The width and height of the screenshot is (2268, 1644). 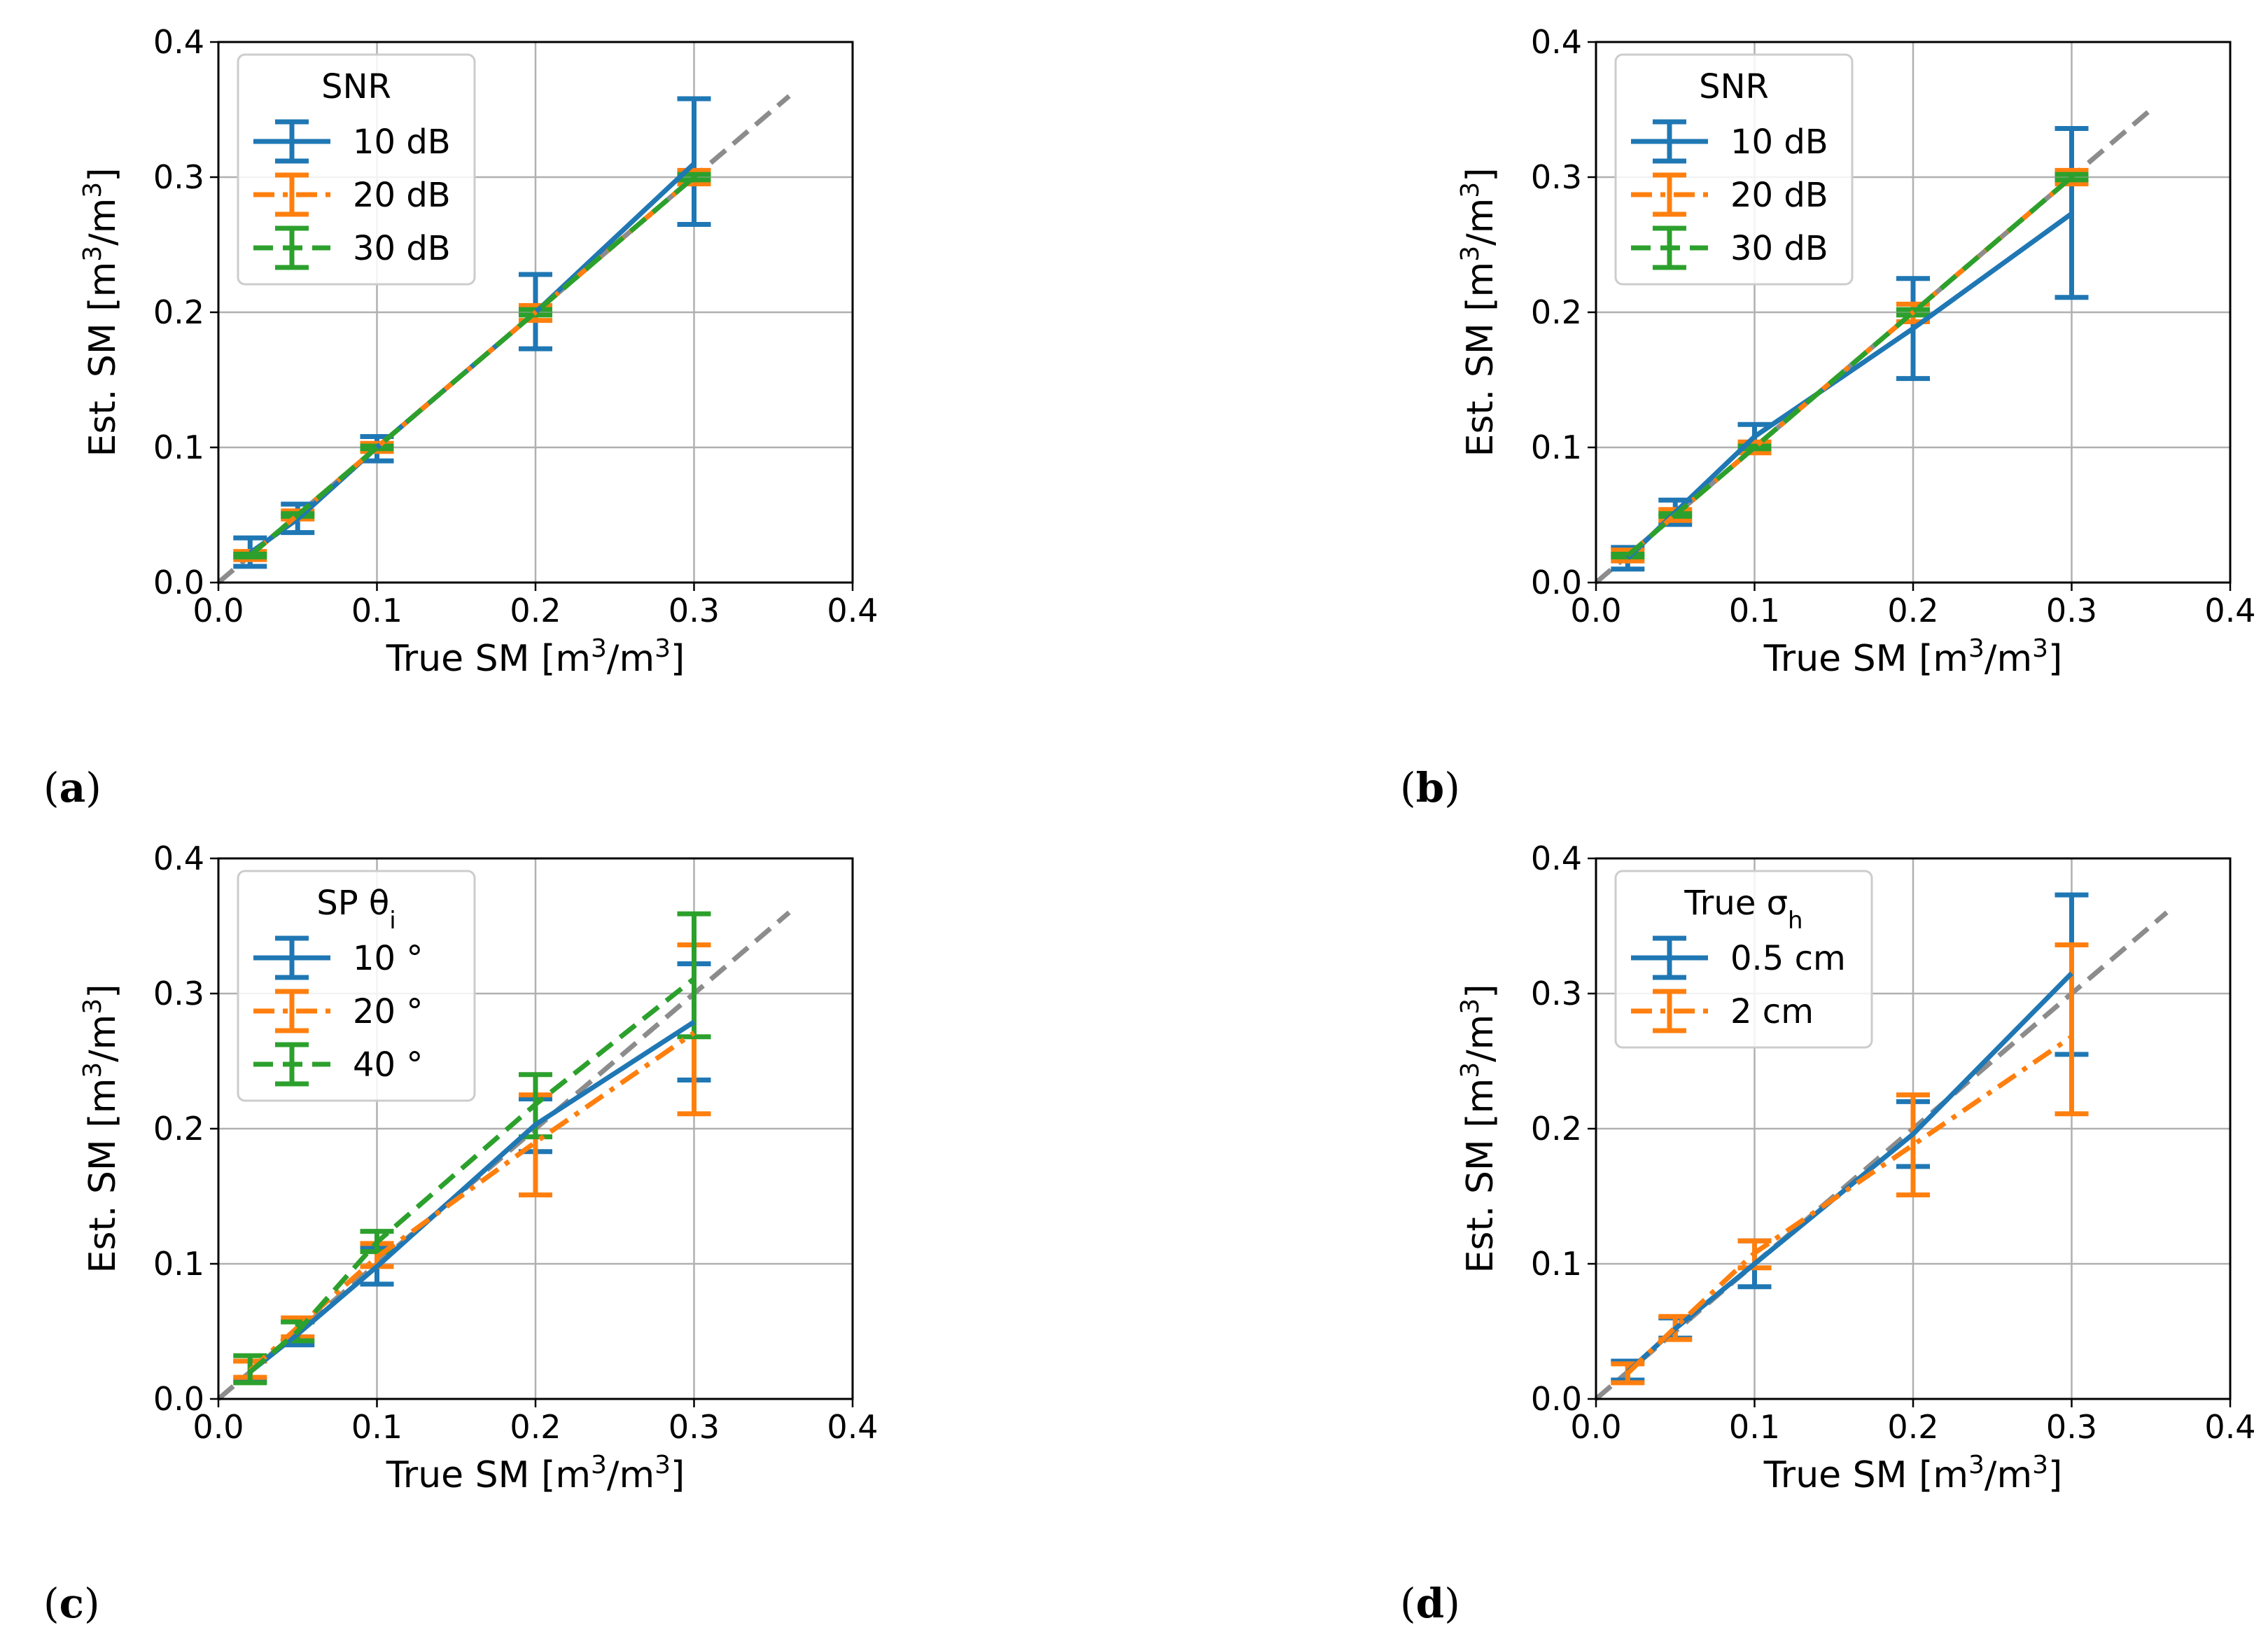 I want to click on panel-label: (b), so click(x=1430, y=787).